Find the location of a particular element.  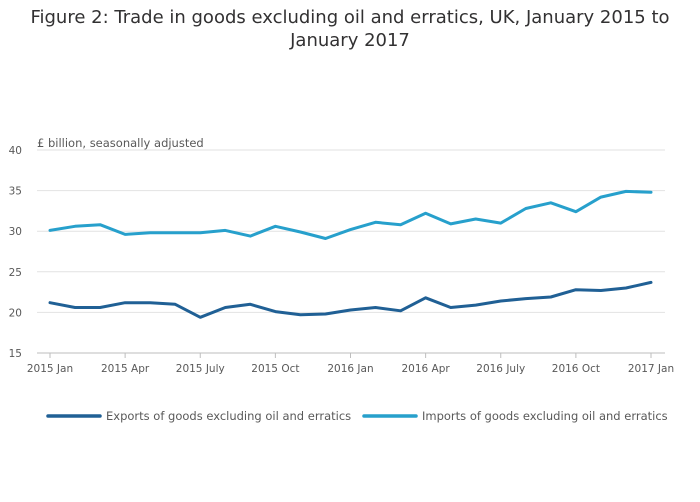

y-tick-label: 20 is located at coordinates (15, 313).